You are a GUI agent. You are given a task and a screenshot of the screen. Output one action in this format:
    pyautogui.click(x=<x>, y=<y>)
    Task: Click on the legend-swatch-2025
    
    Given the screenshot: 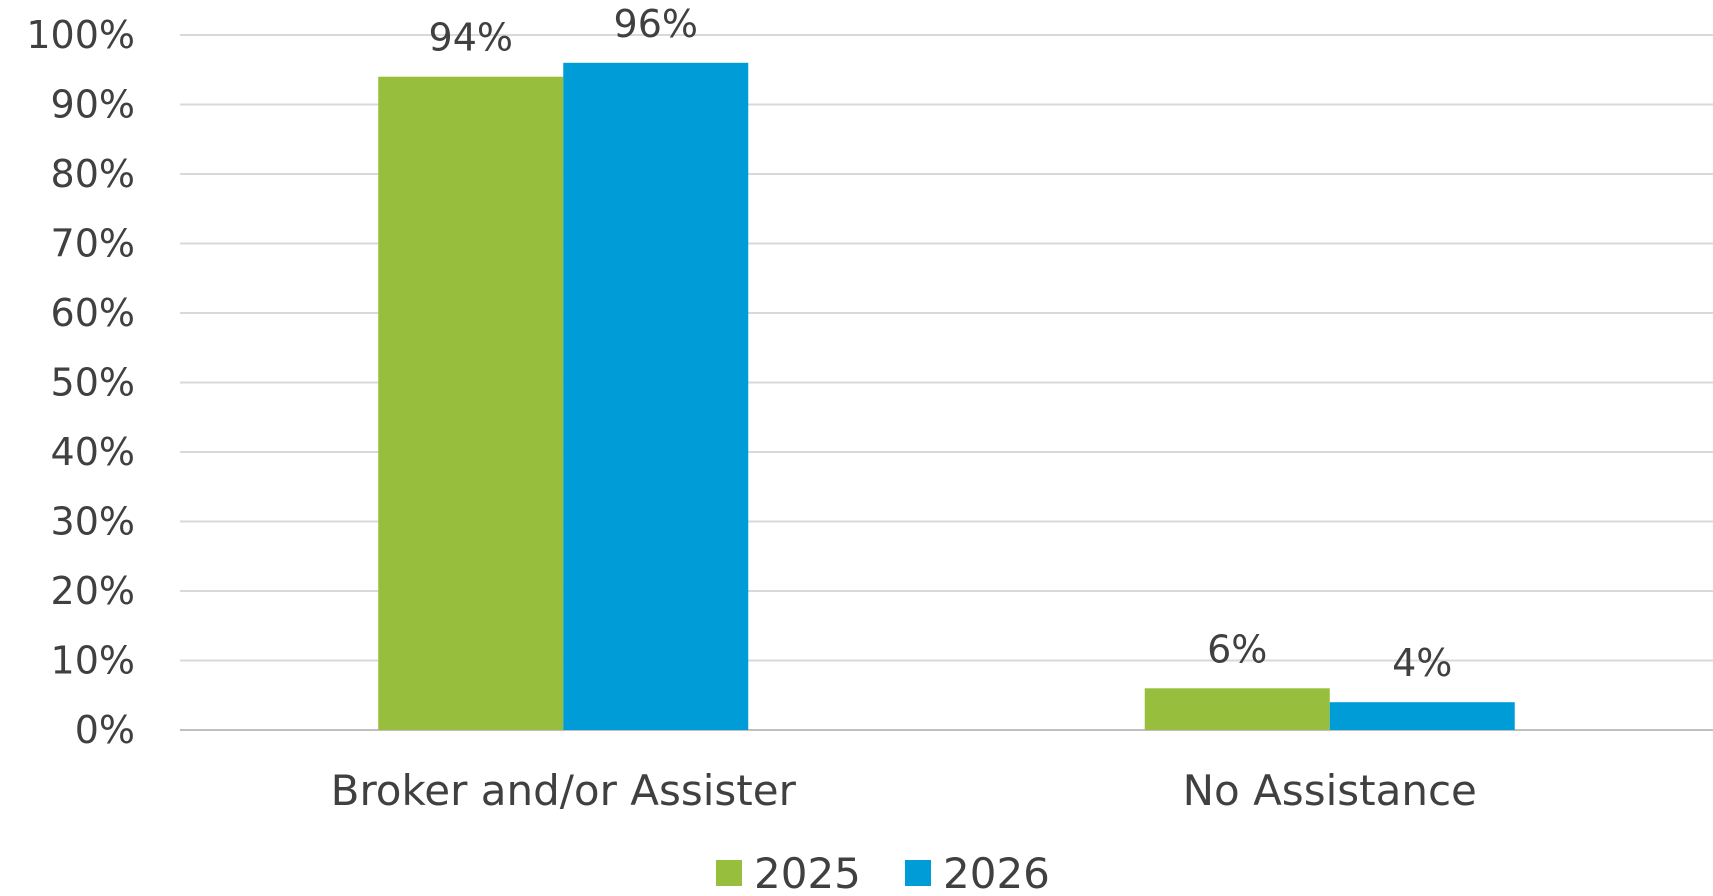 What is the action you would take?
    pyautogui.click(x=729, y=873)
    